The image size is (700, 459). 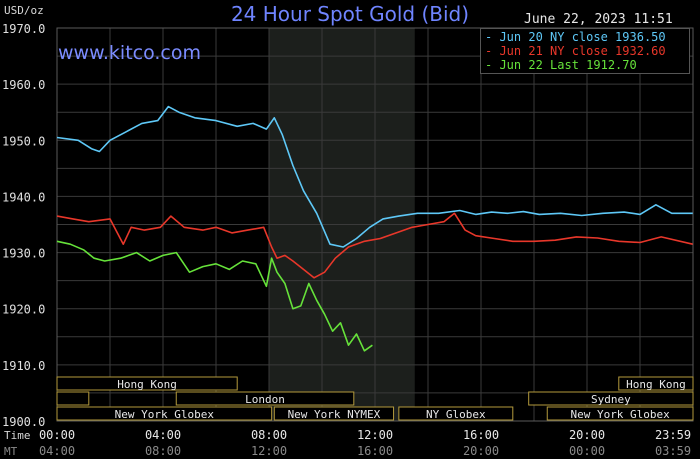 I want to click on x-axis-secondary-label: MT, so click(x=11, y=451).